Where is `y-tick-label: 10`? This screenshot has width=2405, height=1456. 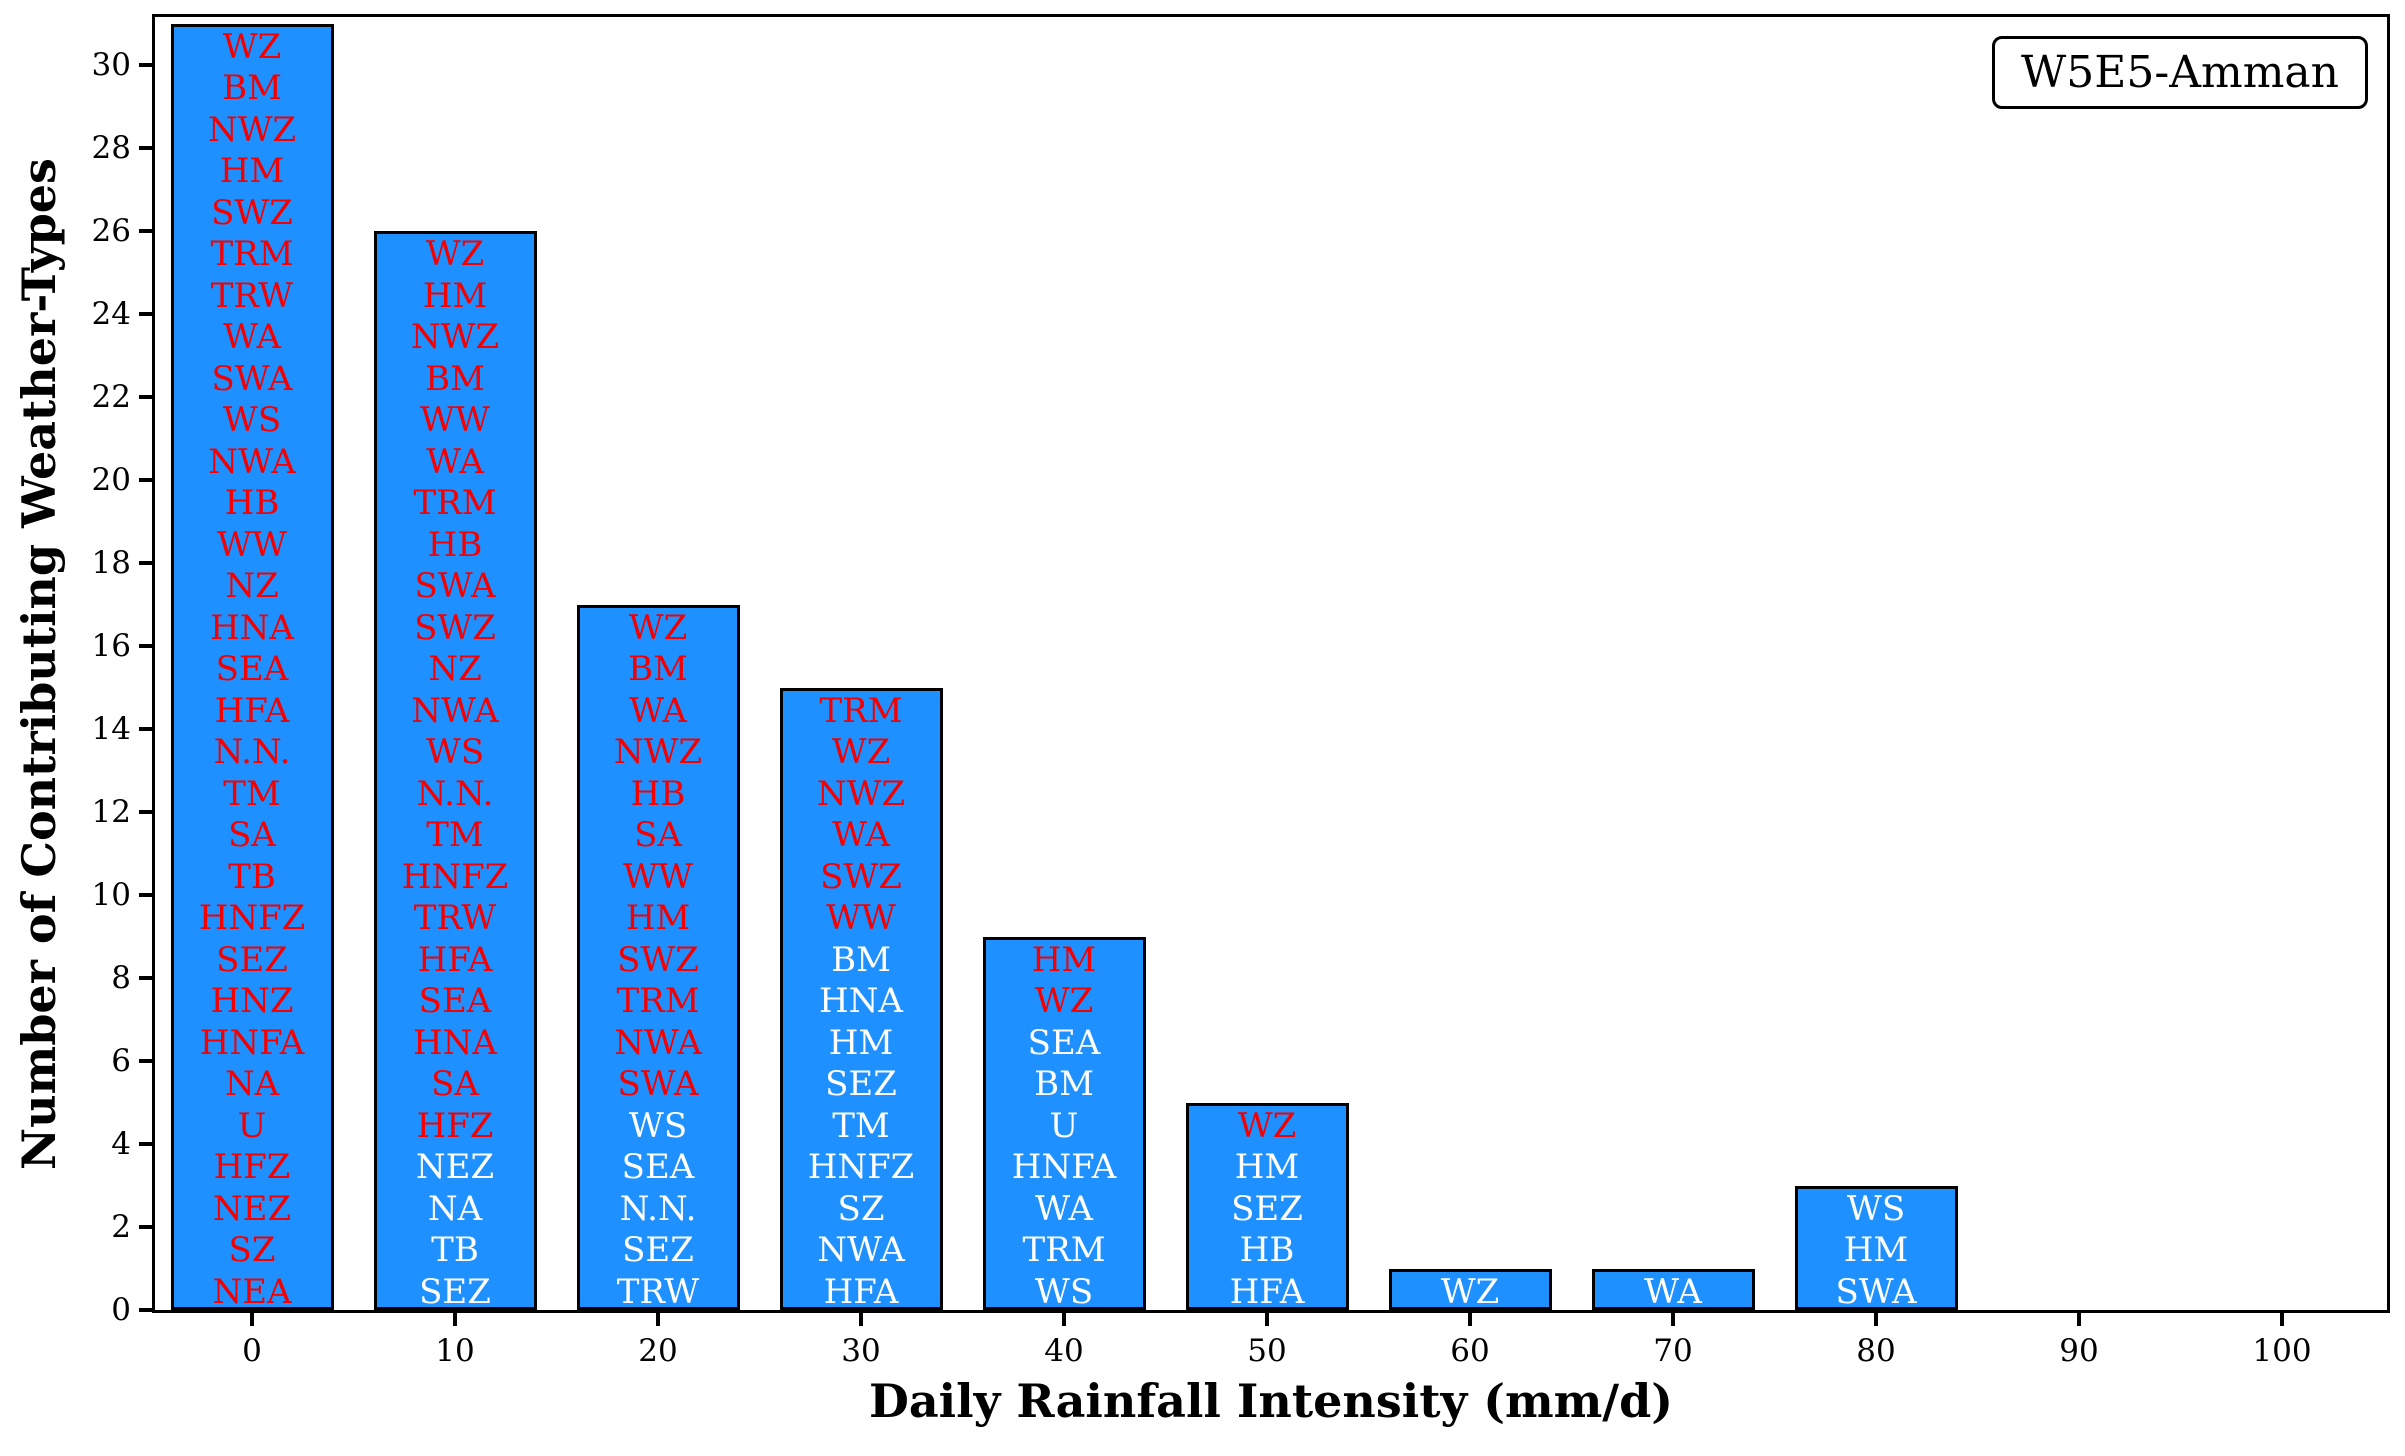 y-tick-label: 10 is located at coordinates (111, 894).